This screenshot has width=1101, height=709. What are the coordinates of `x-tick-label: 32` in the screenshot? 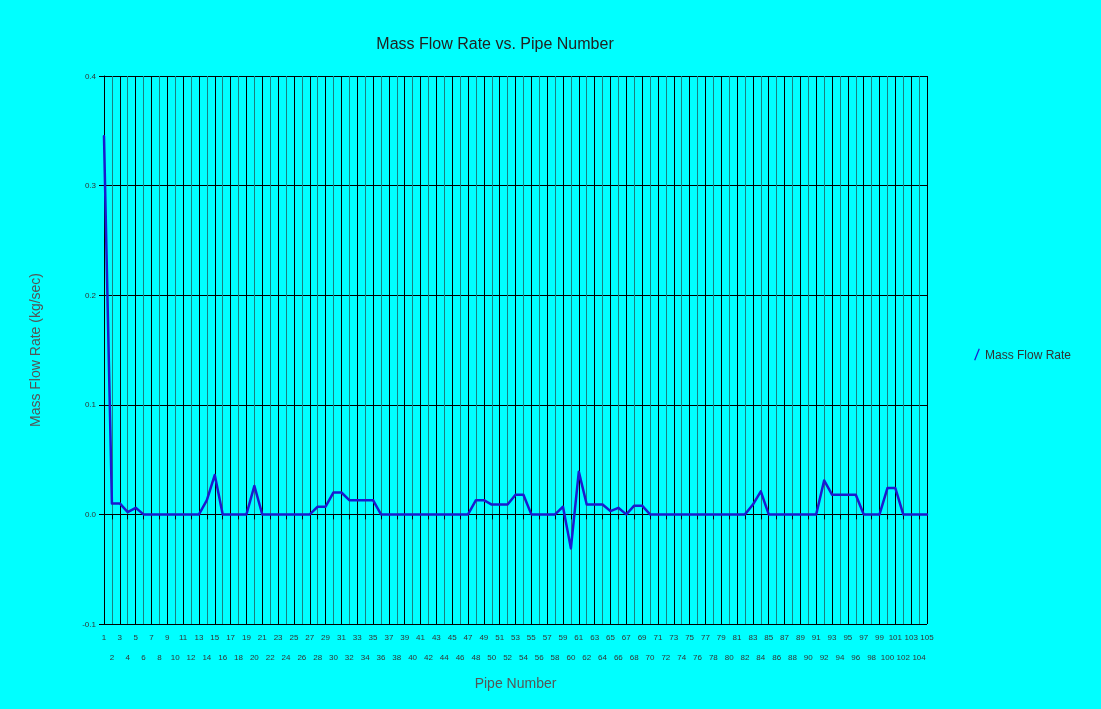 It's located at (349, 657).